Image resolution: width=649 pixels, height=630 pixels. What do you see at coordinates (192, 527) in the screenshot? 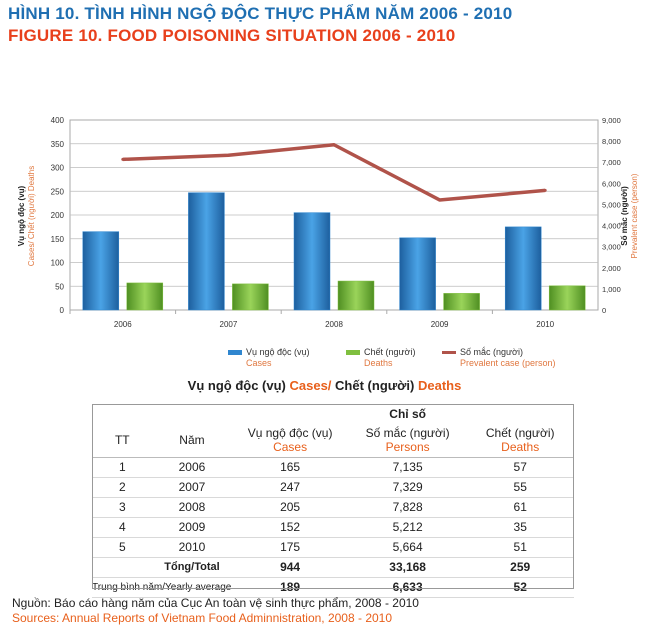
I see `cell-year: 2009` at bounding box center [192, 527].